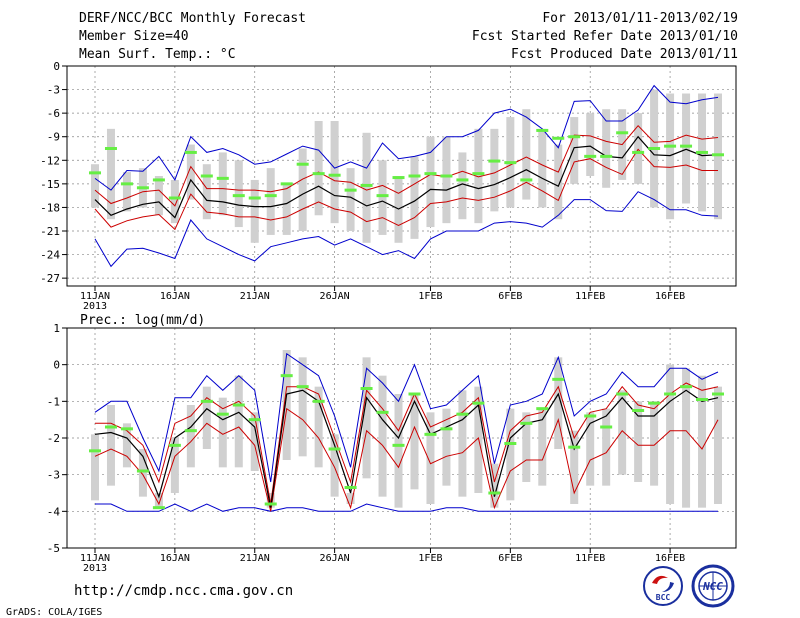 This screenshot has height=618, width=800. Describe the element at coordinates (175, 296) in the screenshot. I see `temp-x-tick-label: 16JAN` at that location.